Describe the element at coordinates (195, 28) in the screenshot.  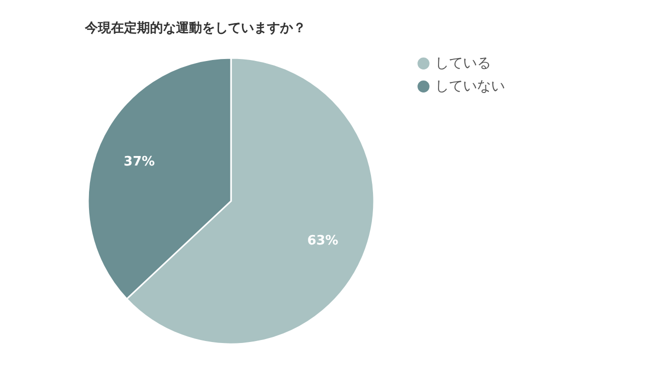
I see `chart-title: 今現在定期的な運動をしていますか？` at that location.